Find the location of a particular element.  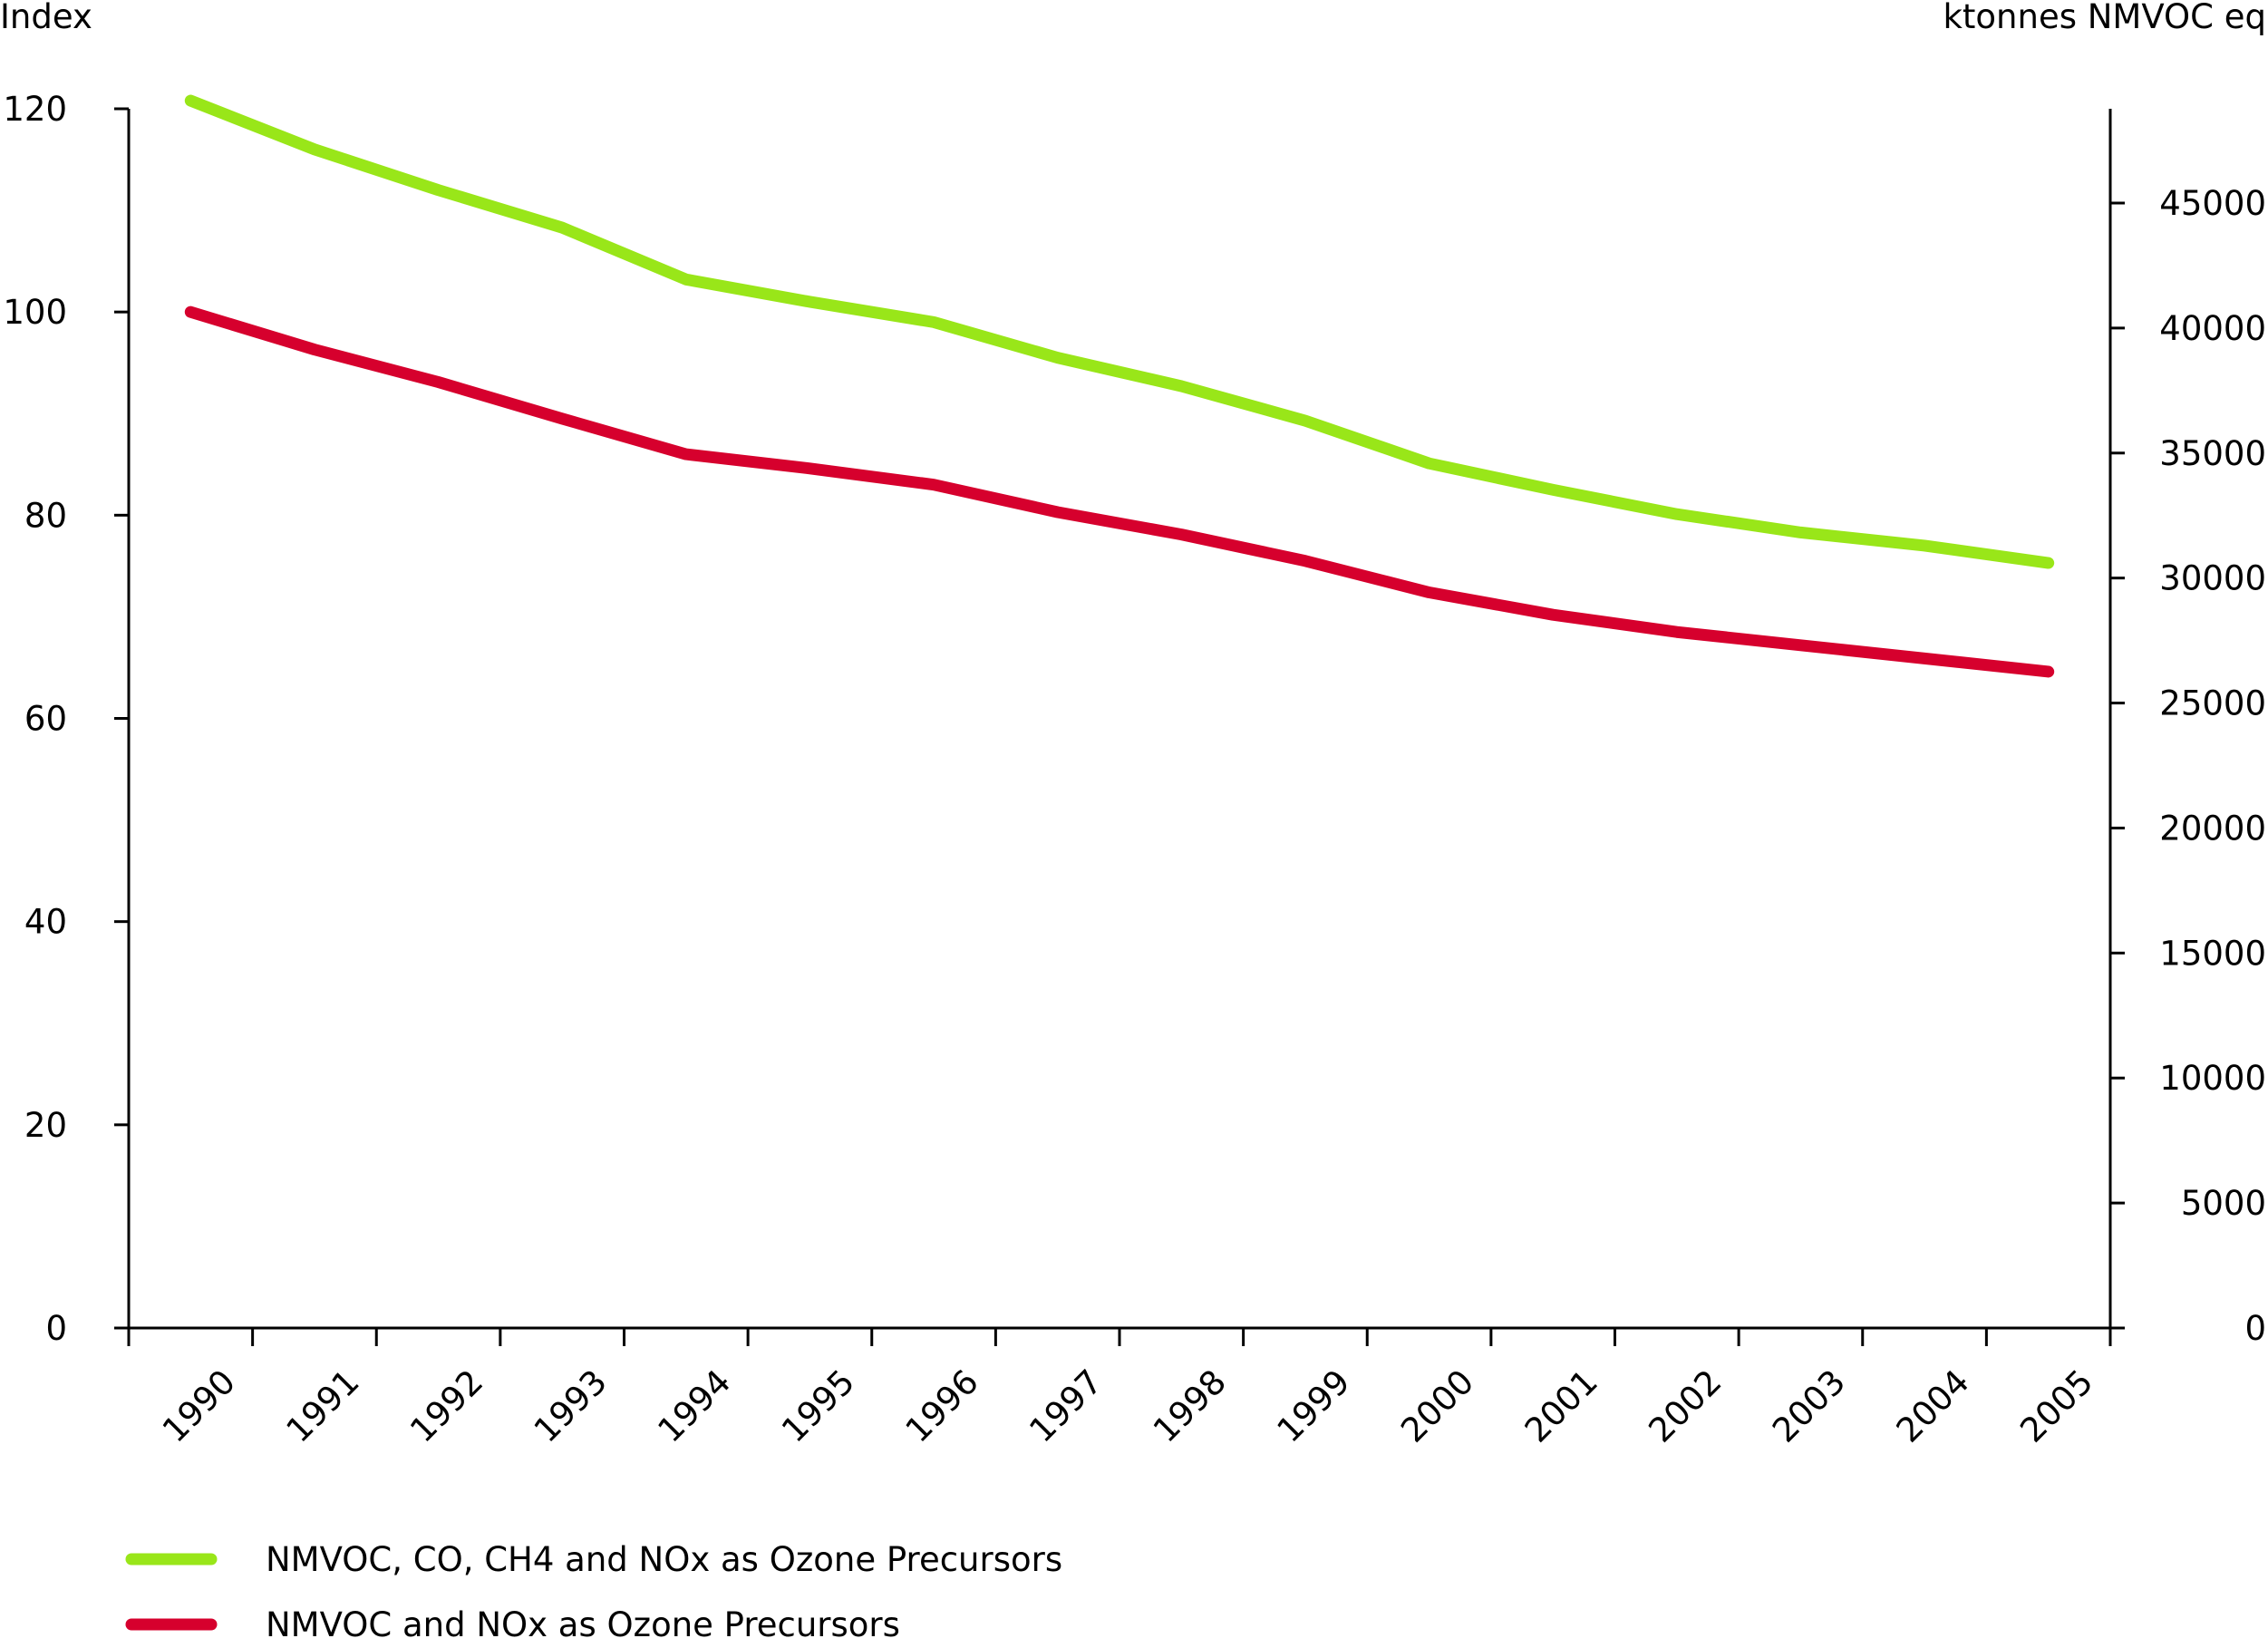

right-tick-label: 20000 is located at coordinates (2212, 828).